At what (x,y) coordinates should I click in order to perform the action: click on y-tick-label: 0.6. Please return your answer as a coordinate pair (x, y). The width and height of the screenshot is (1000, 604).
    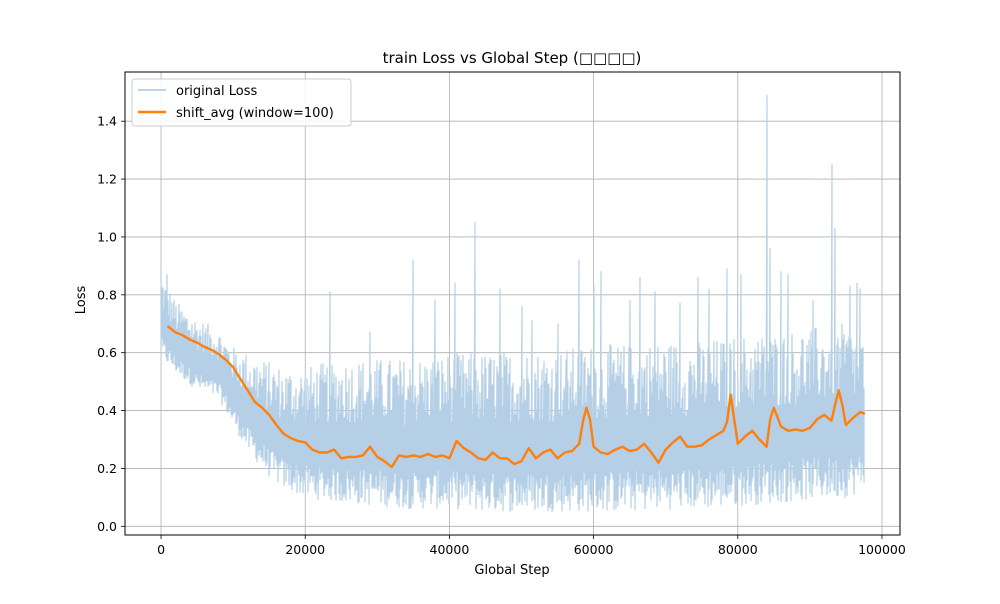
    Looking at the image, I should click on (107, 352).